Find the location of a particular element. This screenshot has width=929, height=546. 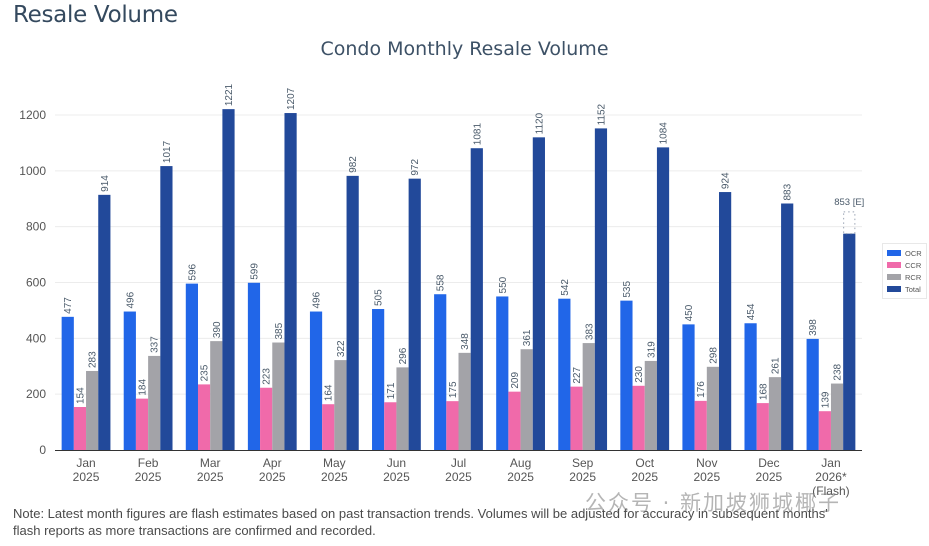

y-tick-label: 800 is located at coordinates (36, 227).